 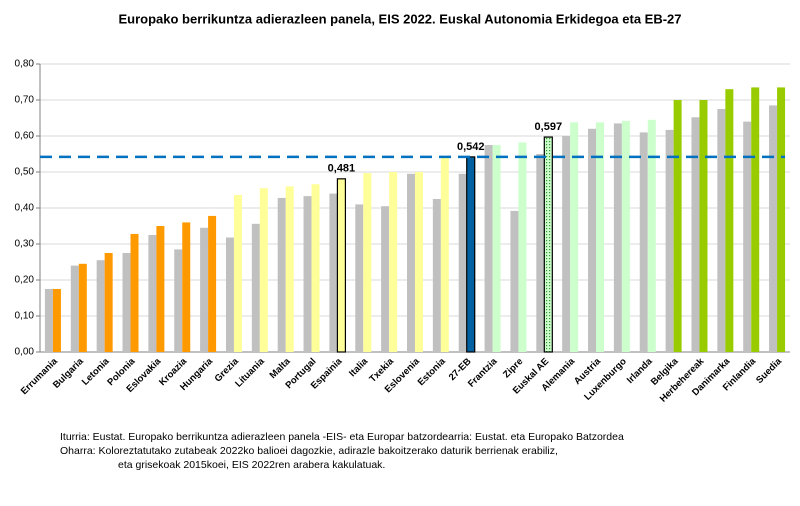 I want to click on data-label: 0,597, so click(x=549, y=127).